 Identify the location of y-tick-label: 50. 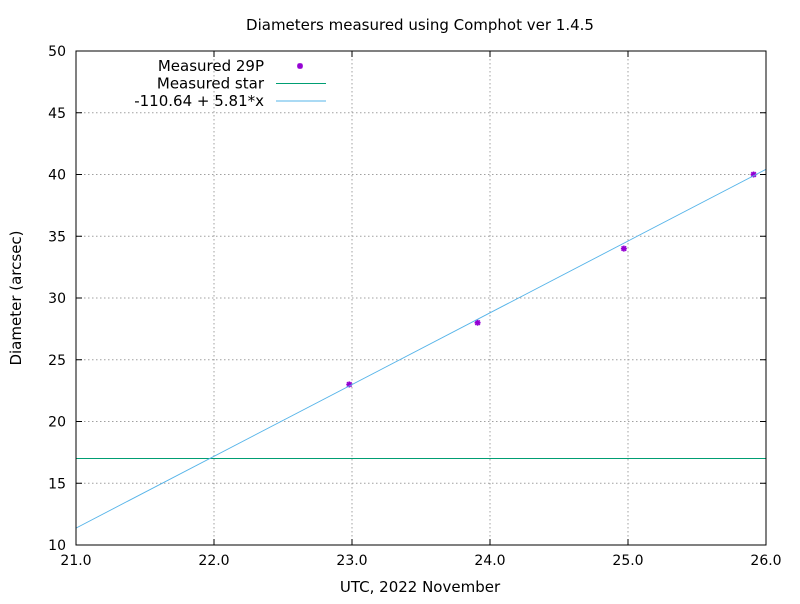
(57, 52).